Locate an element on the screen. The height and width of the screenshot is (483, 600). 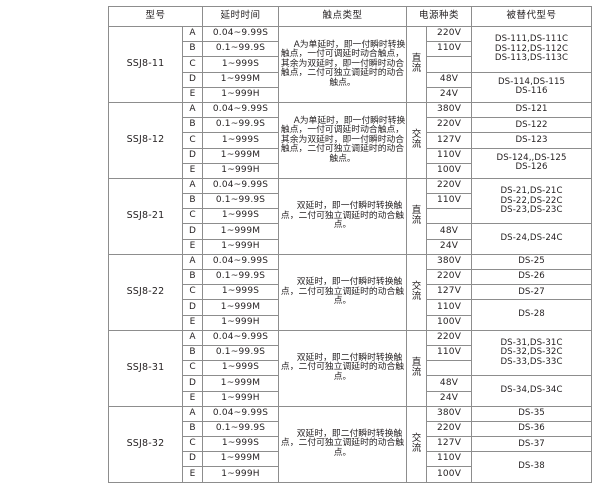
cell-replaced-model: DS-114,DS-115 DS-116 is located at coordinates (532, 87).